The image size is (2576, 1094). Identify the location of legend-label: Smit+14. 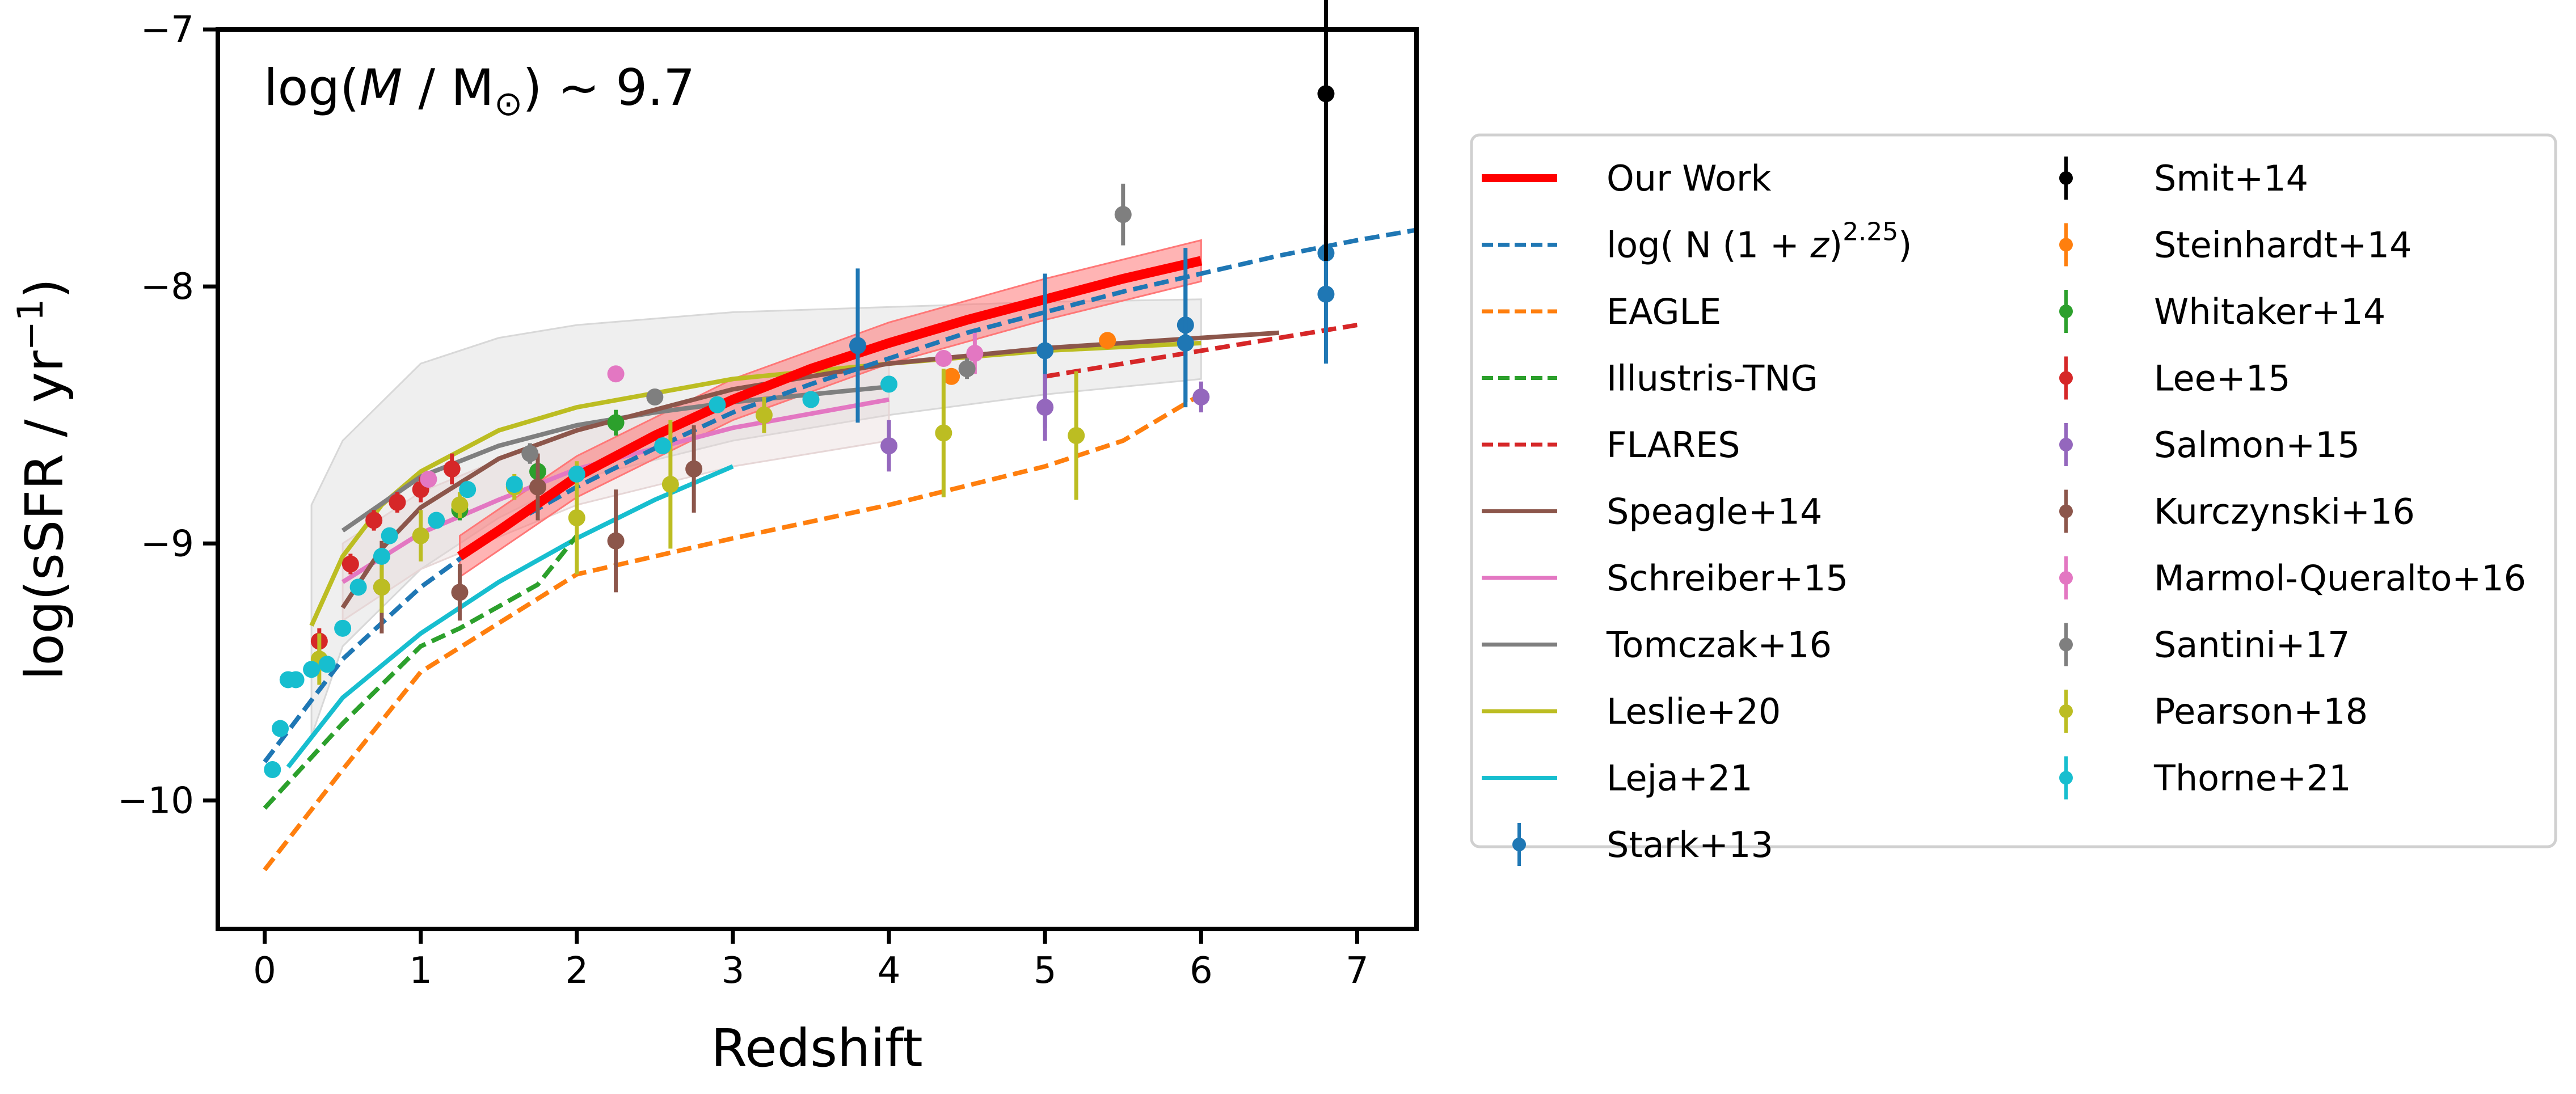
(2231, 178).